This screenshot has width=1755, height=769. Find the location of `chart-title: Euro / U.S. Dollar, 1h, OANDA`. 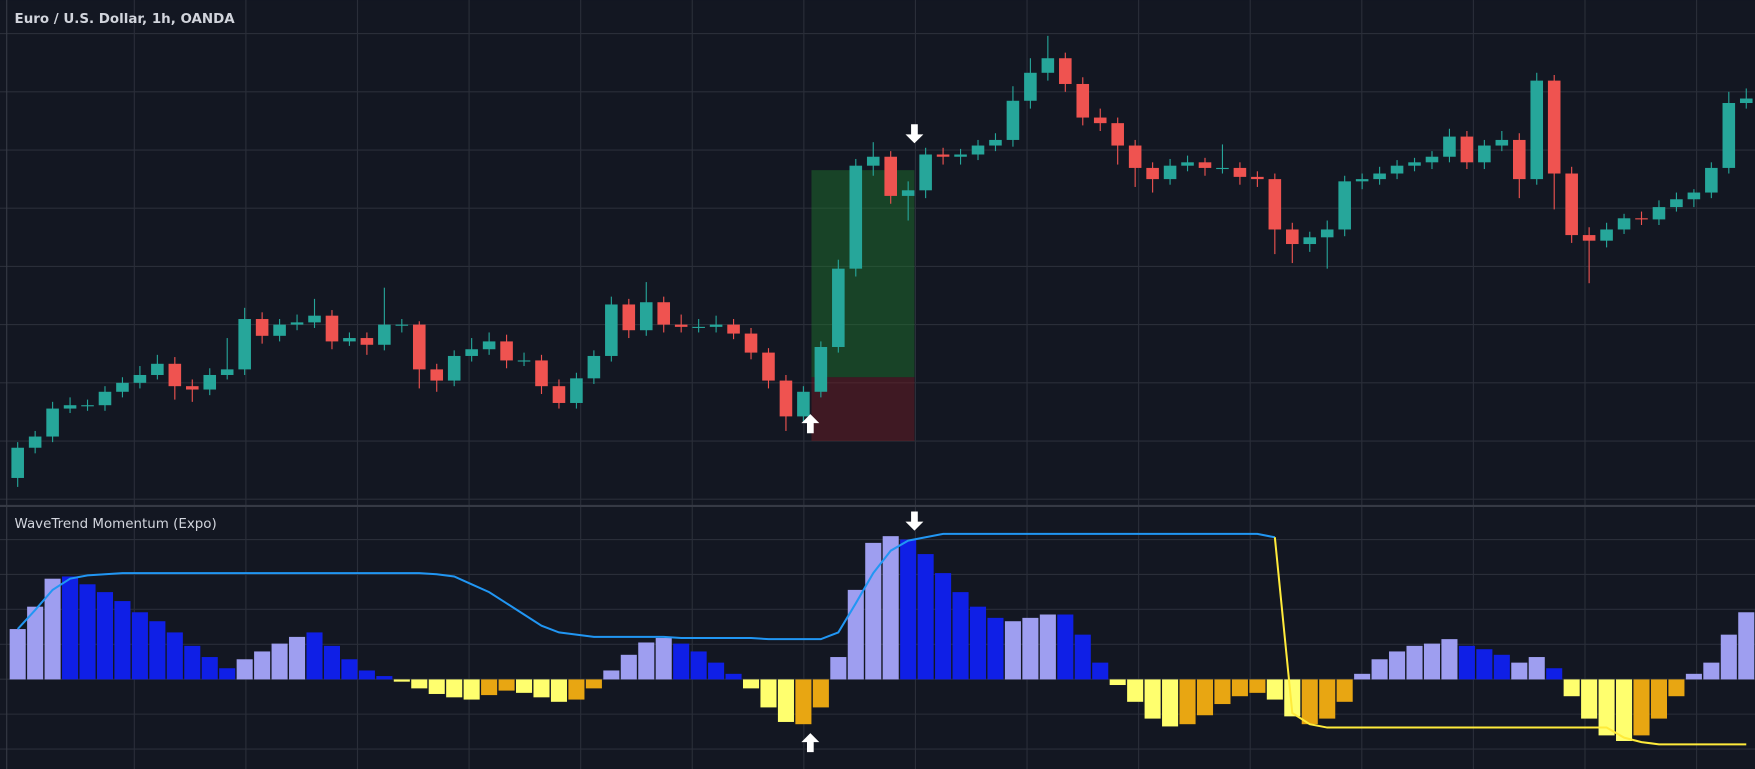

chart-title: Euro / U.S. Dollar, 1h, OANDA is located at coordinates (125, 19).